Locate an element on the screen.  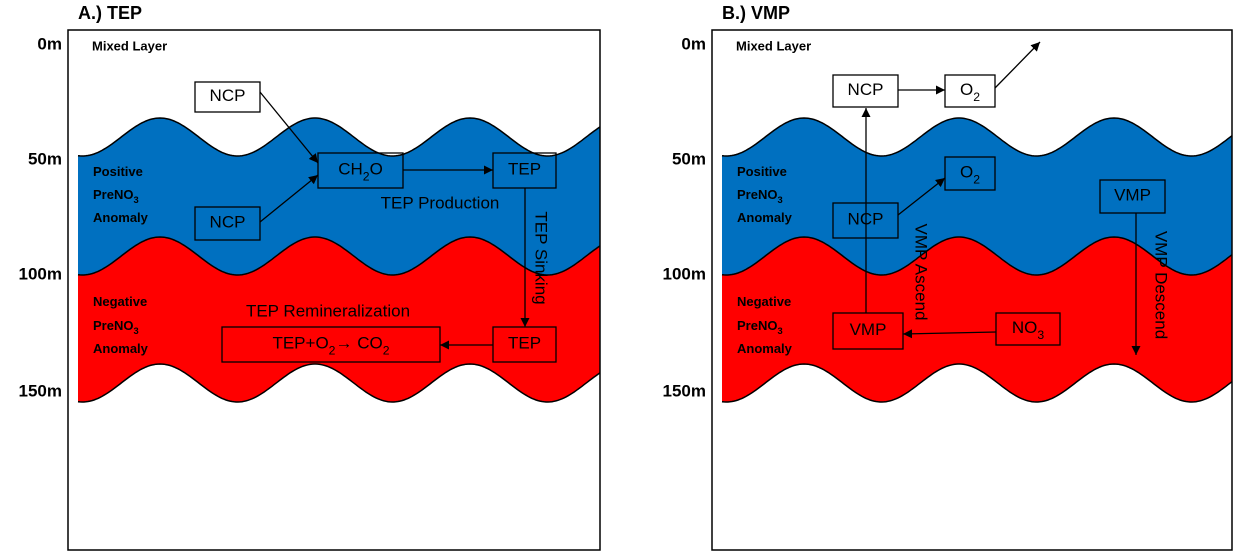
process-label: TEP Remineralization is located at coordinates (328, 310).